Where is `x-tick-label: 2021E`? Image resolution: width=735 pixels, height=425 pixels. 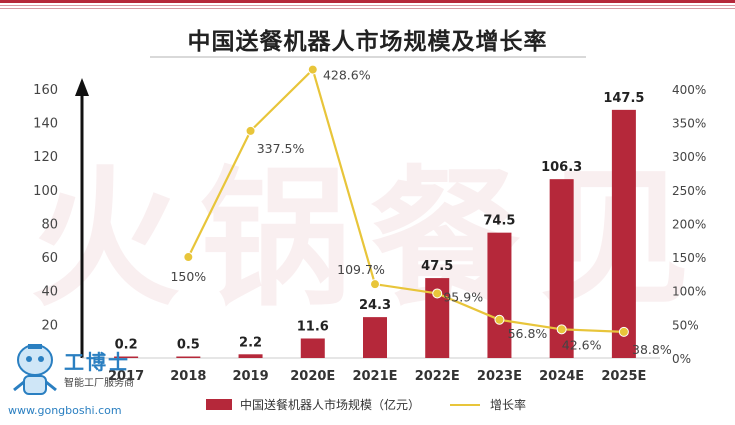
x-tick-label: 2021E is located at coordinates (374, 376).